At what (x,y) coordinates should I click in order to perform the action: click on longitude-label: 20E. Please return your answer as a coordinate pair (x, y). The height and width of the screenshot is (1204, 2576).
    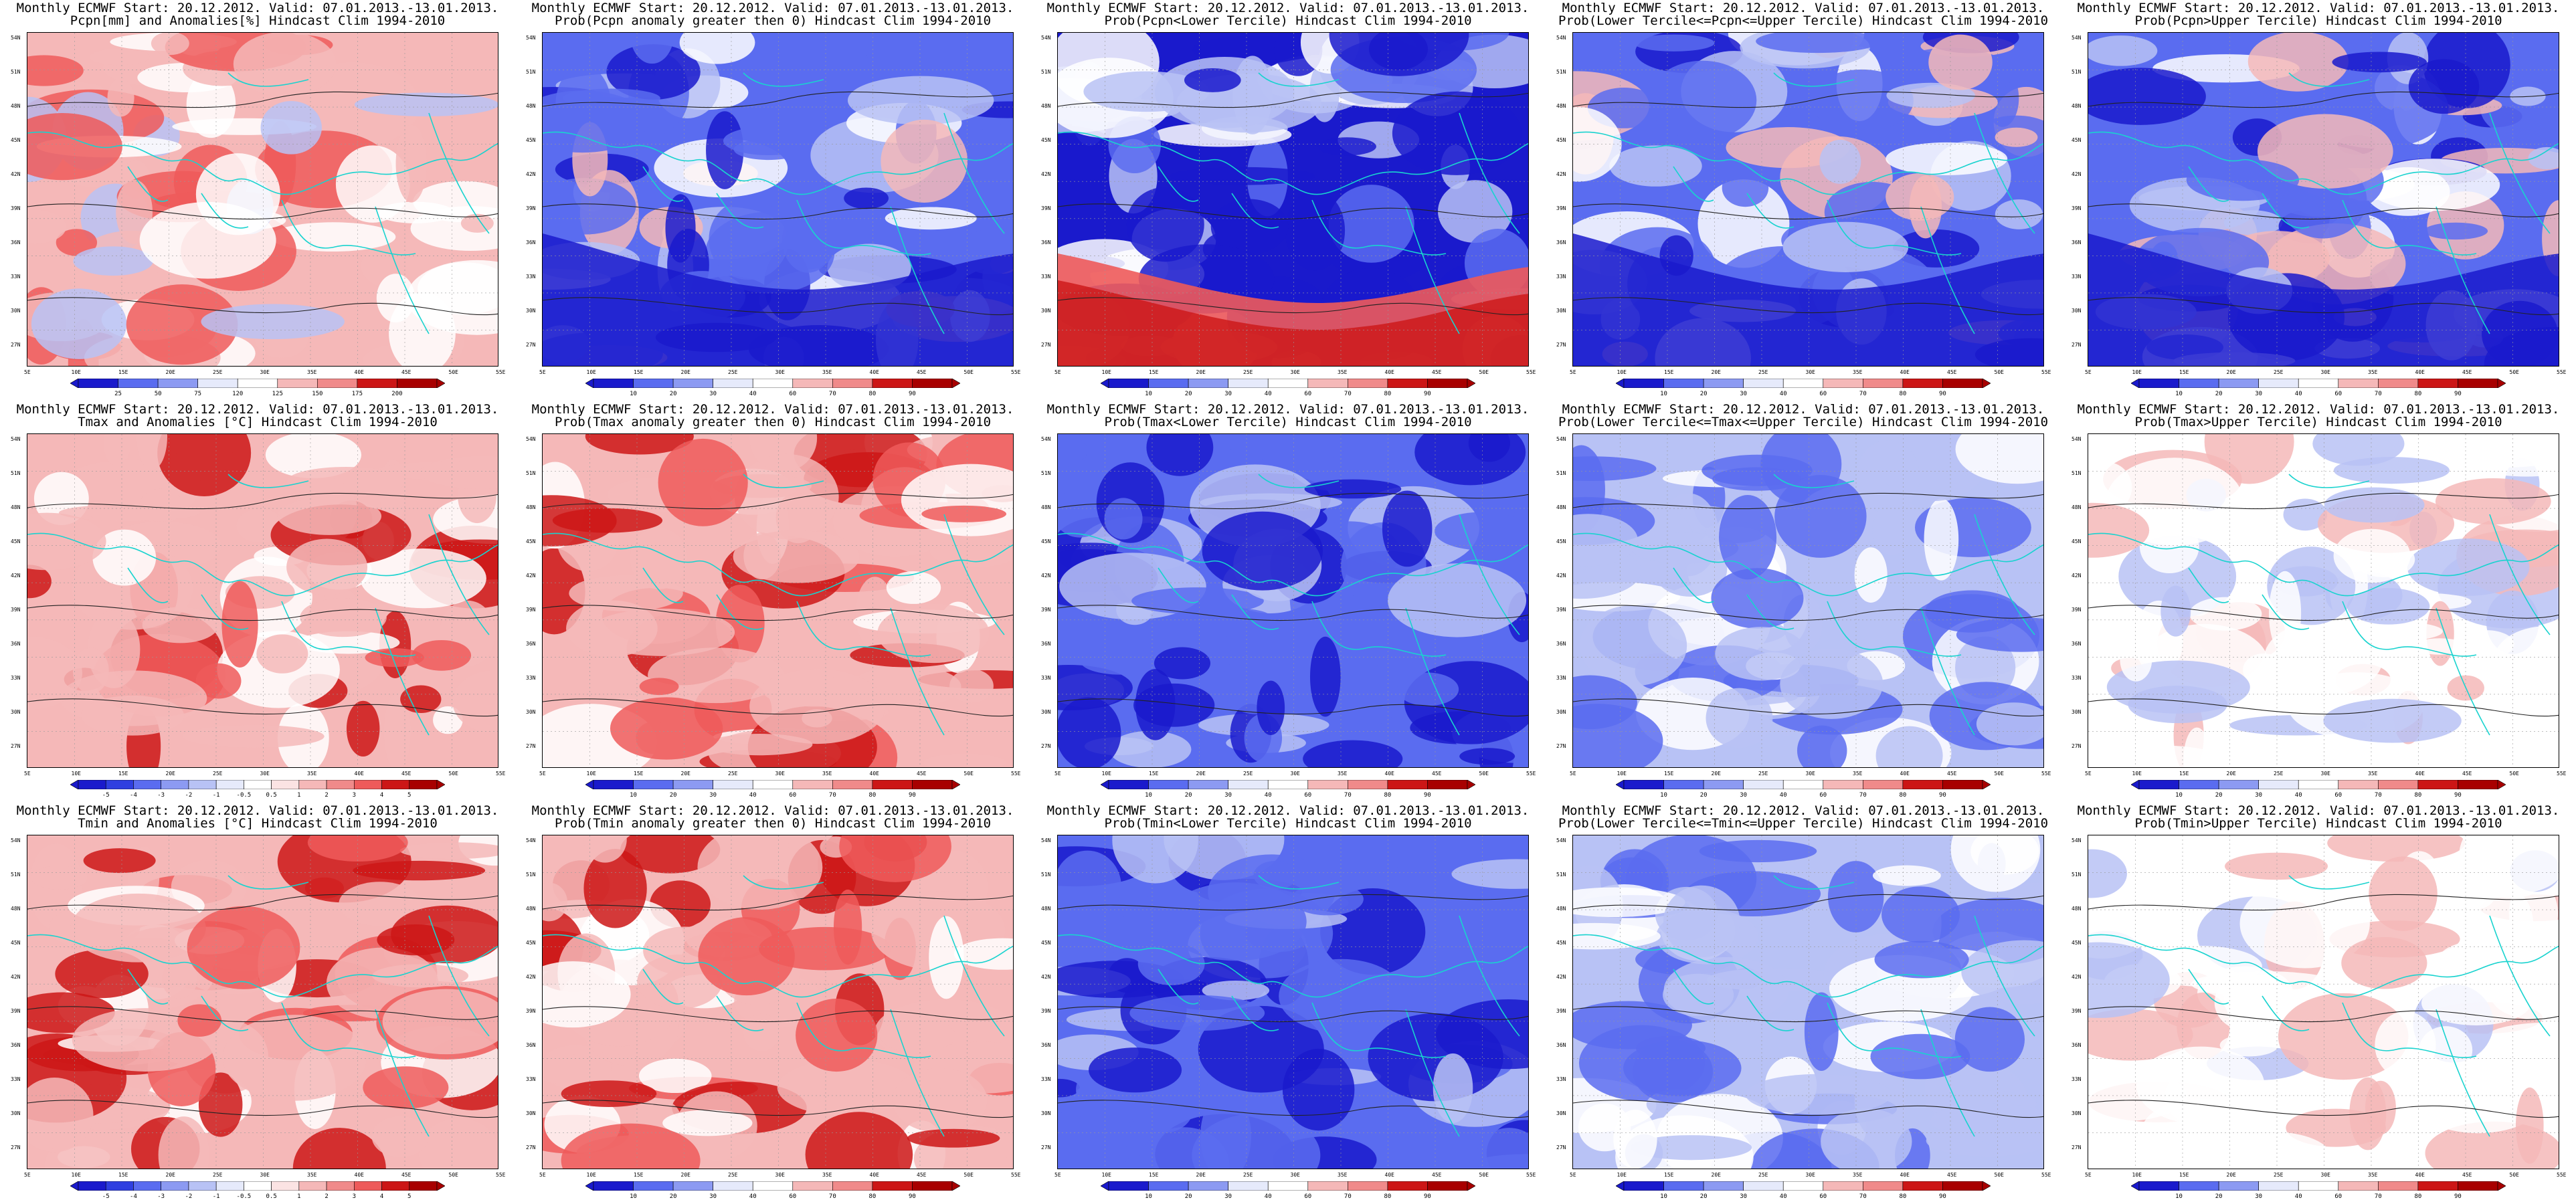
    Looking at the image, I should click on (2231, 372).